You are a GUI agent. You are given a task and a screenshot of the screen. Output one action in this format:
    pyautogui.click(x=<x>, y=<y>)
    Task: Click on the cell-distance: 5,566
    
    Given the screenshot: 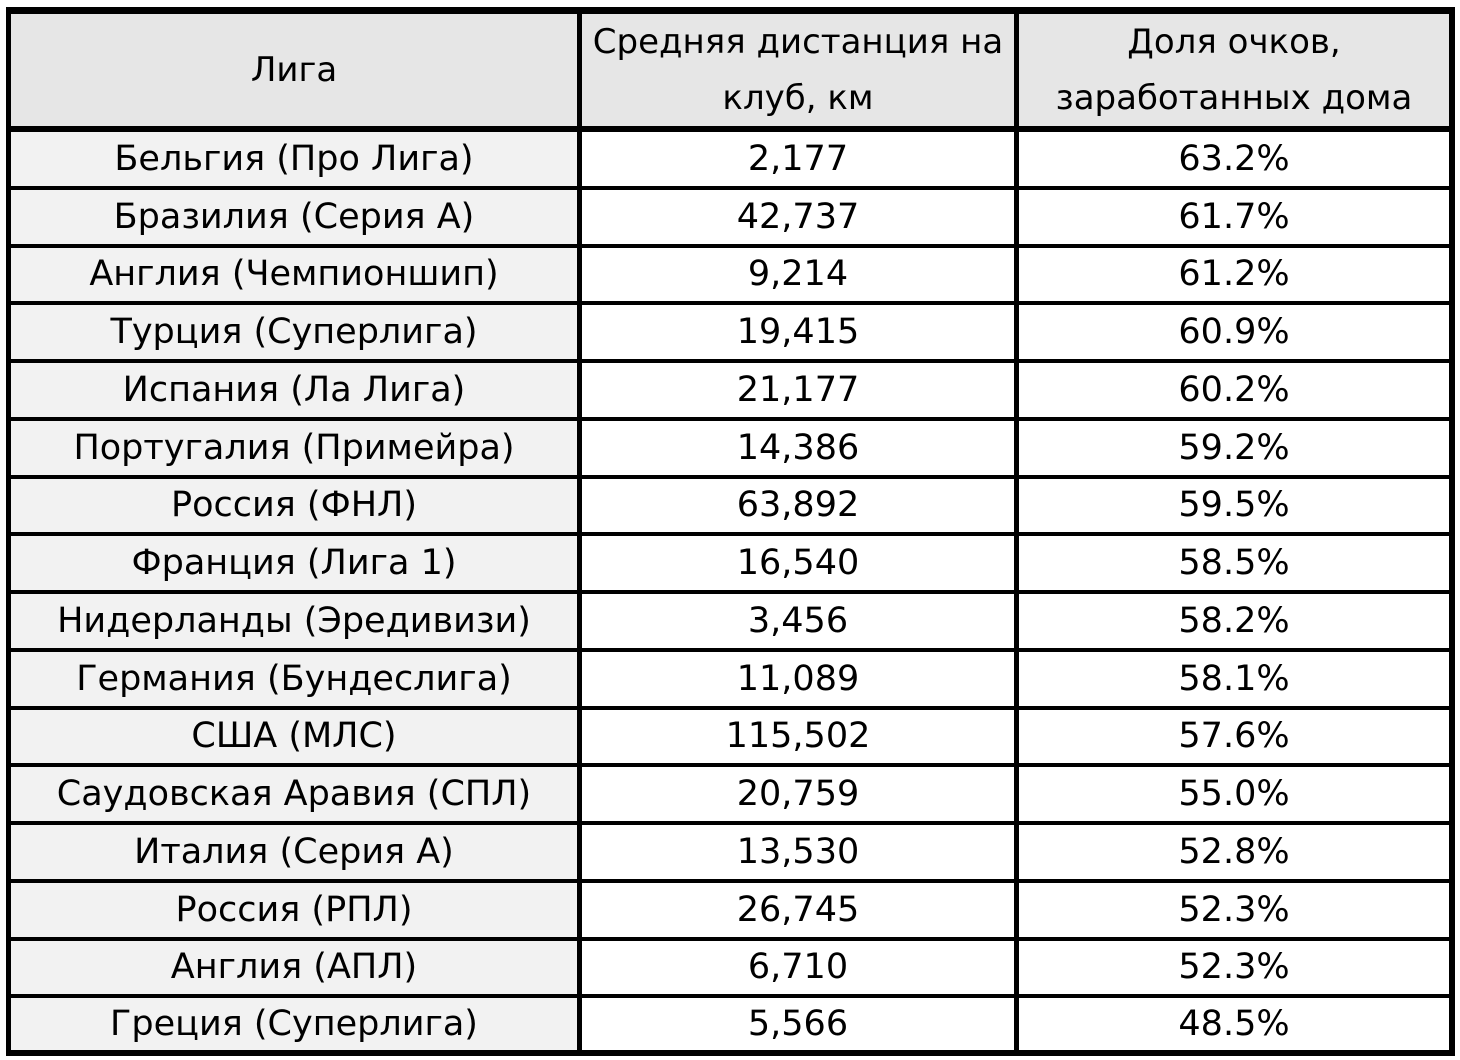 What is the action you would take?
    pyautogui.click(x=795, y=1027)
    